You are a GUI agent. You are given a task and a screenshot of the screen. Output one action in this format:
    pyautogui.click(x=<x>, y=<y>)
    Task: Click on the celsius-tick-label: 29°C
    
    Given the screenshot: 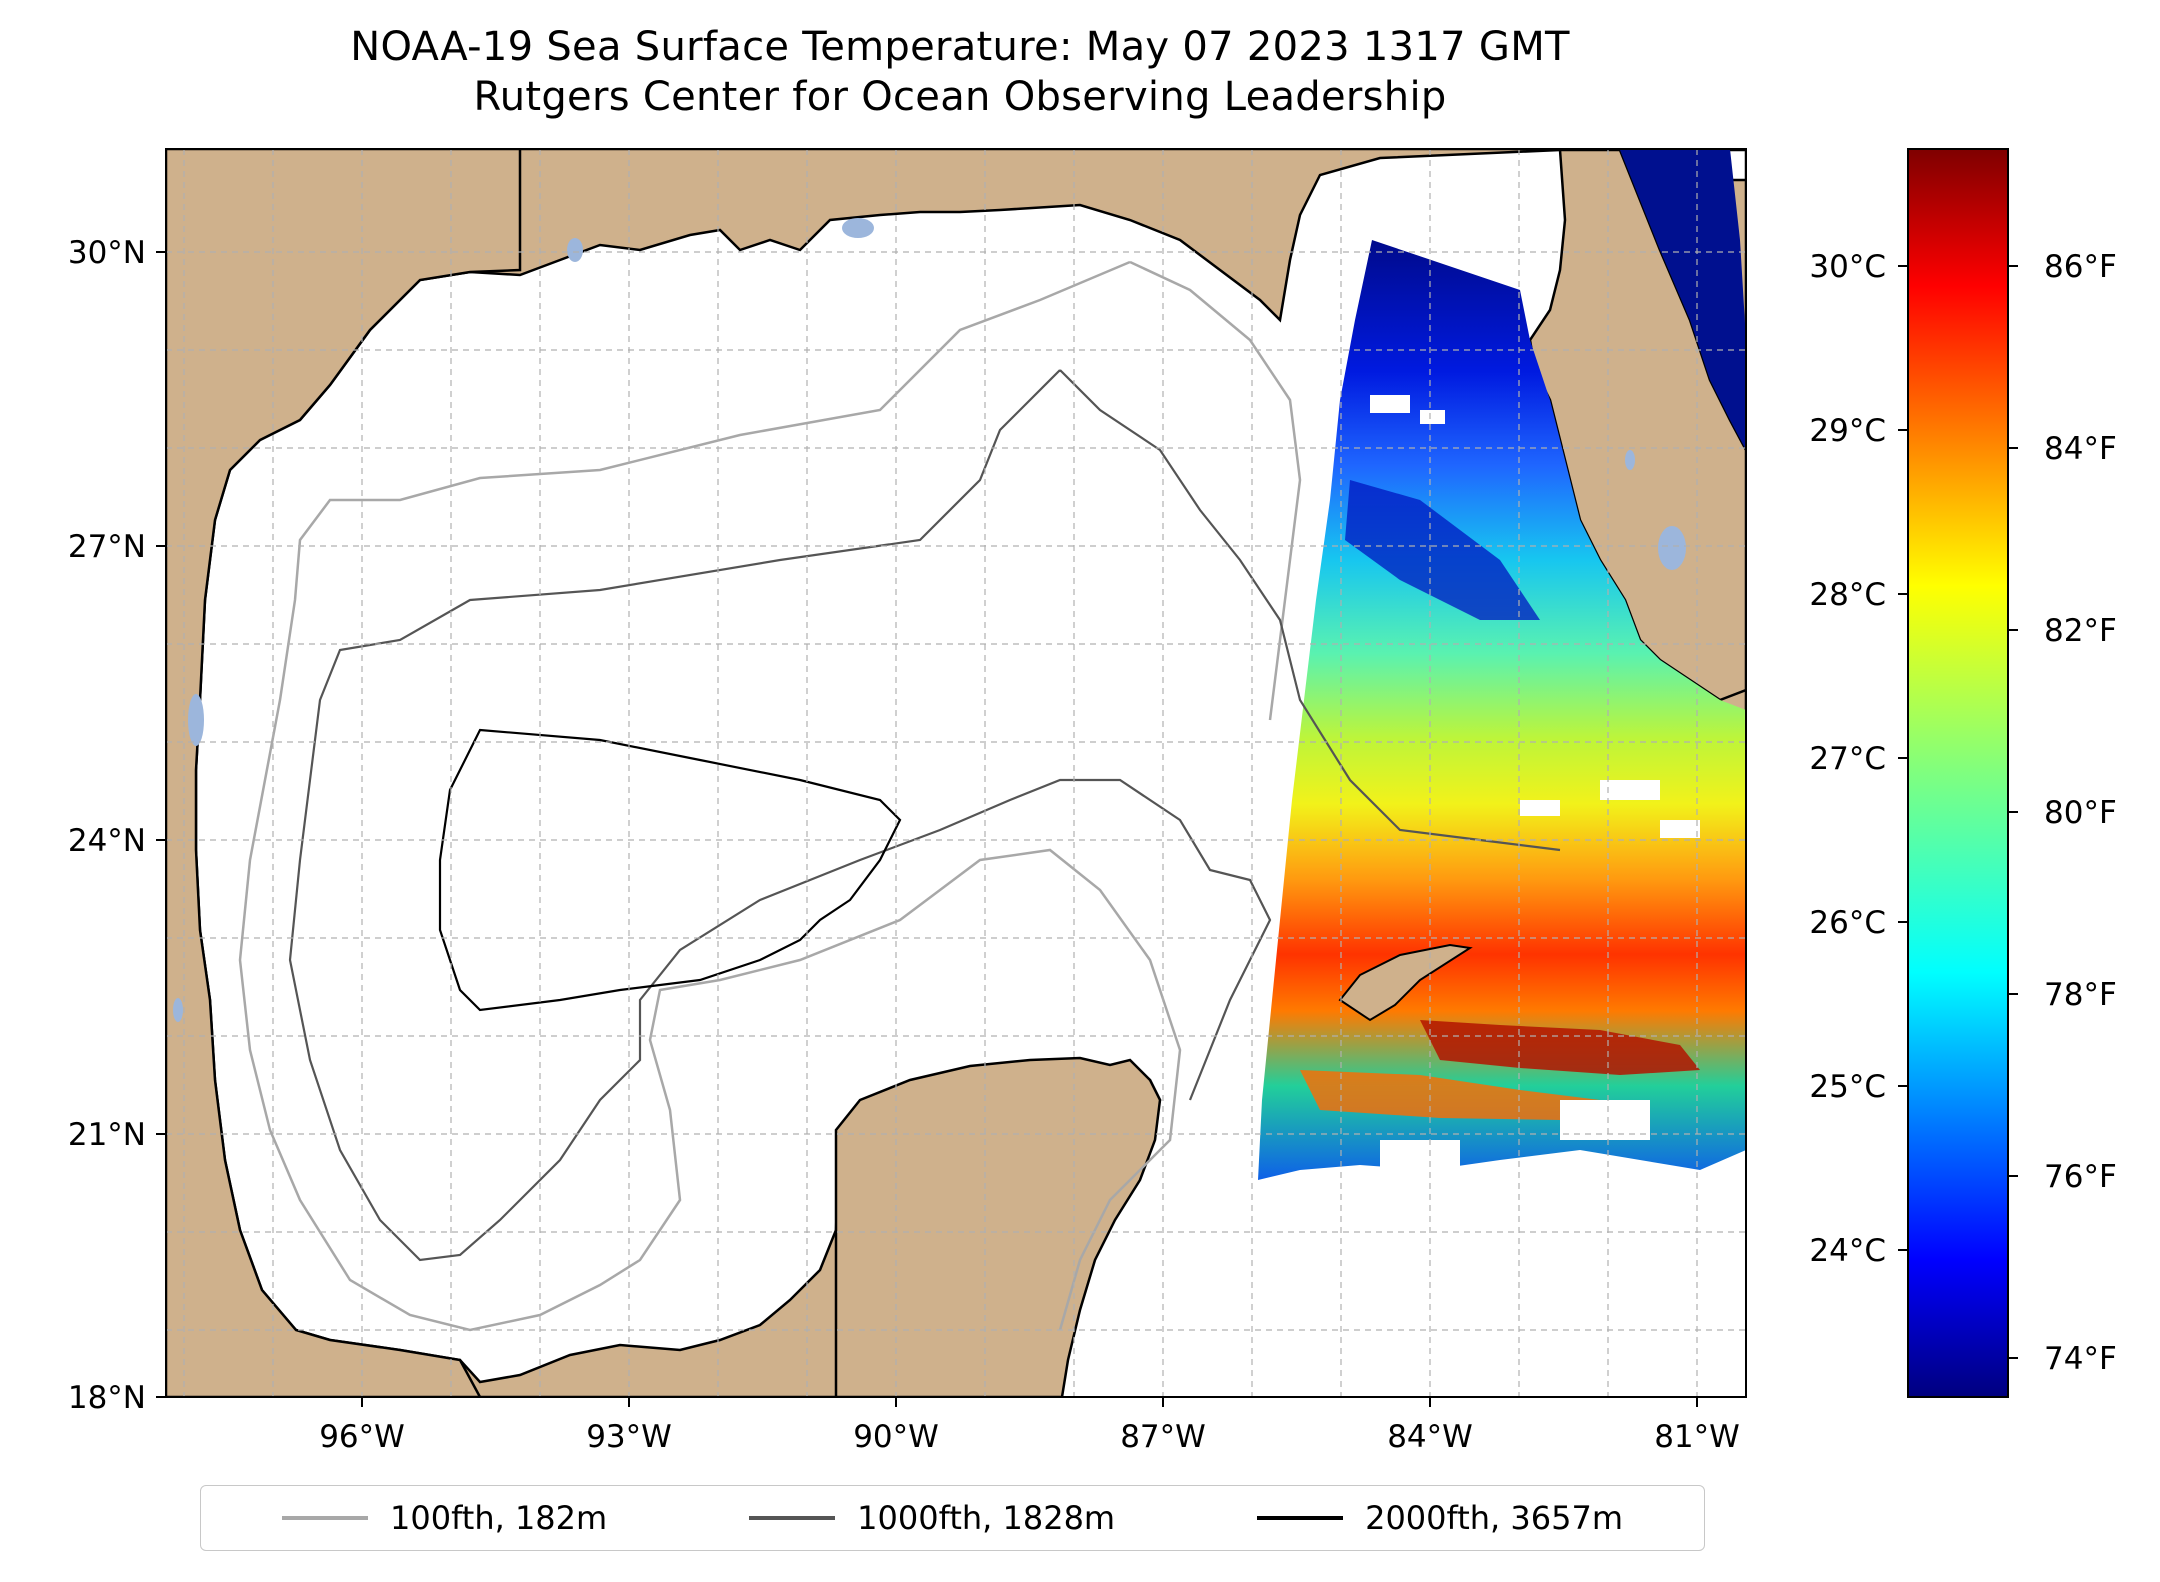 What is the action you would take?
    pyautogui.click(x=1847, y=431)
    